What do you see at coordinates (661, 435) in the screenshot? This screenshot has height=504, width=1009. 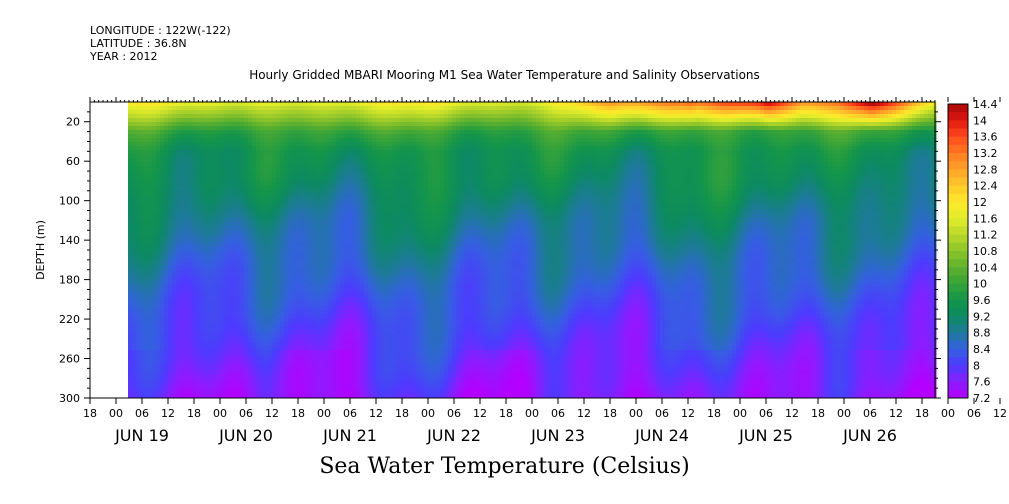 I see `x-day-label: JUN 24` at bounding box center [661, 435].